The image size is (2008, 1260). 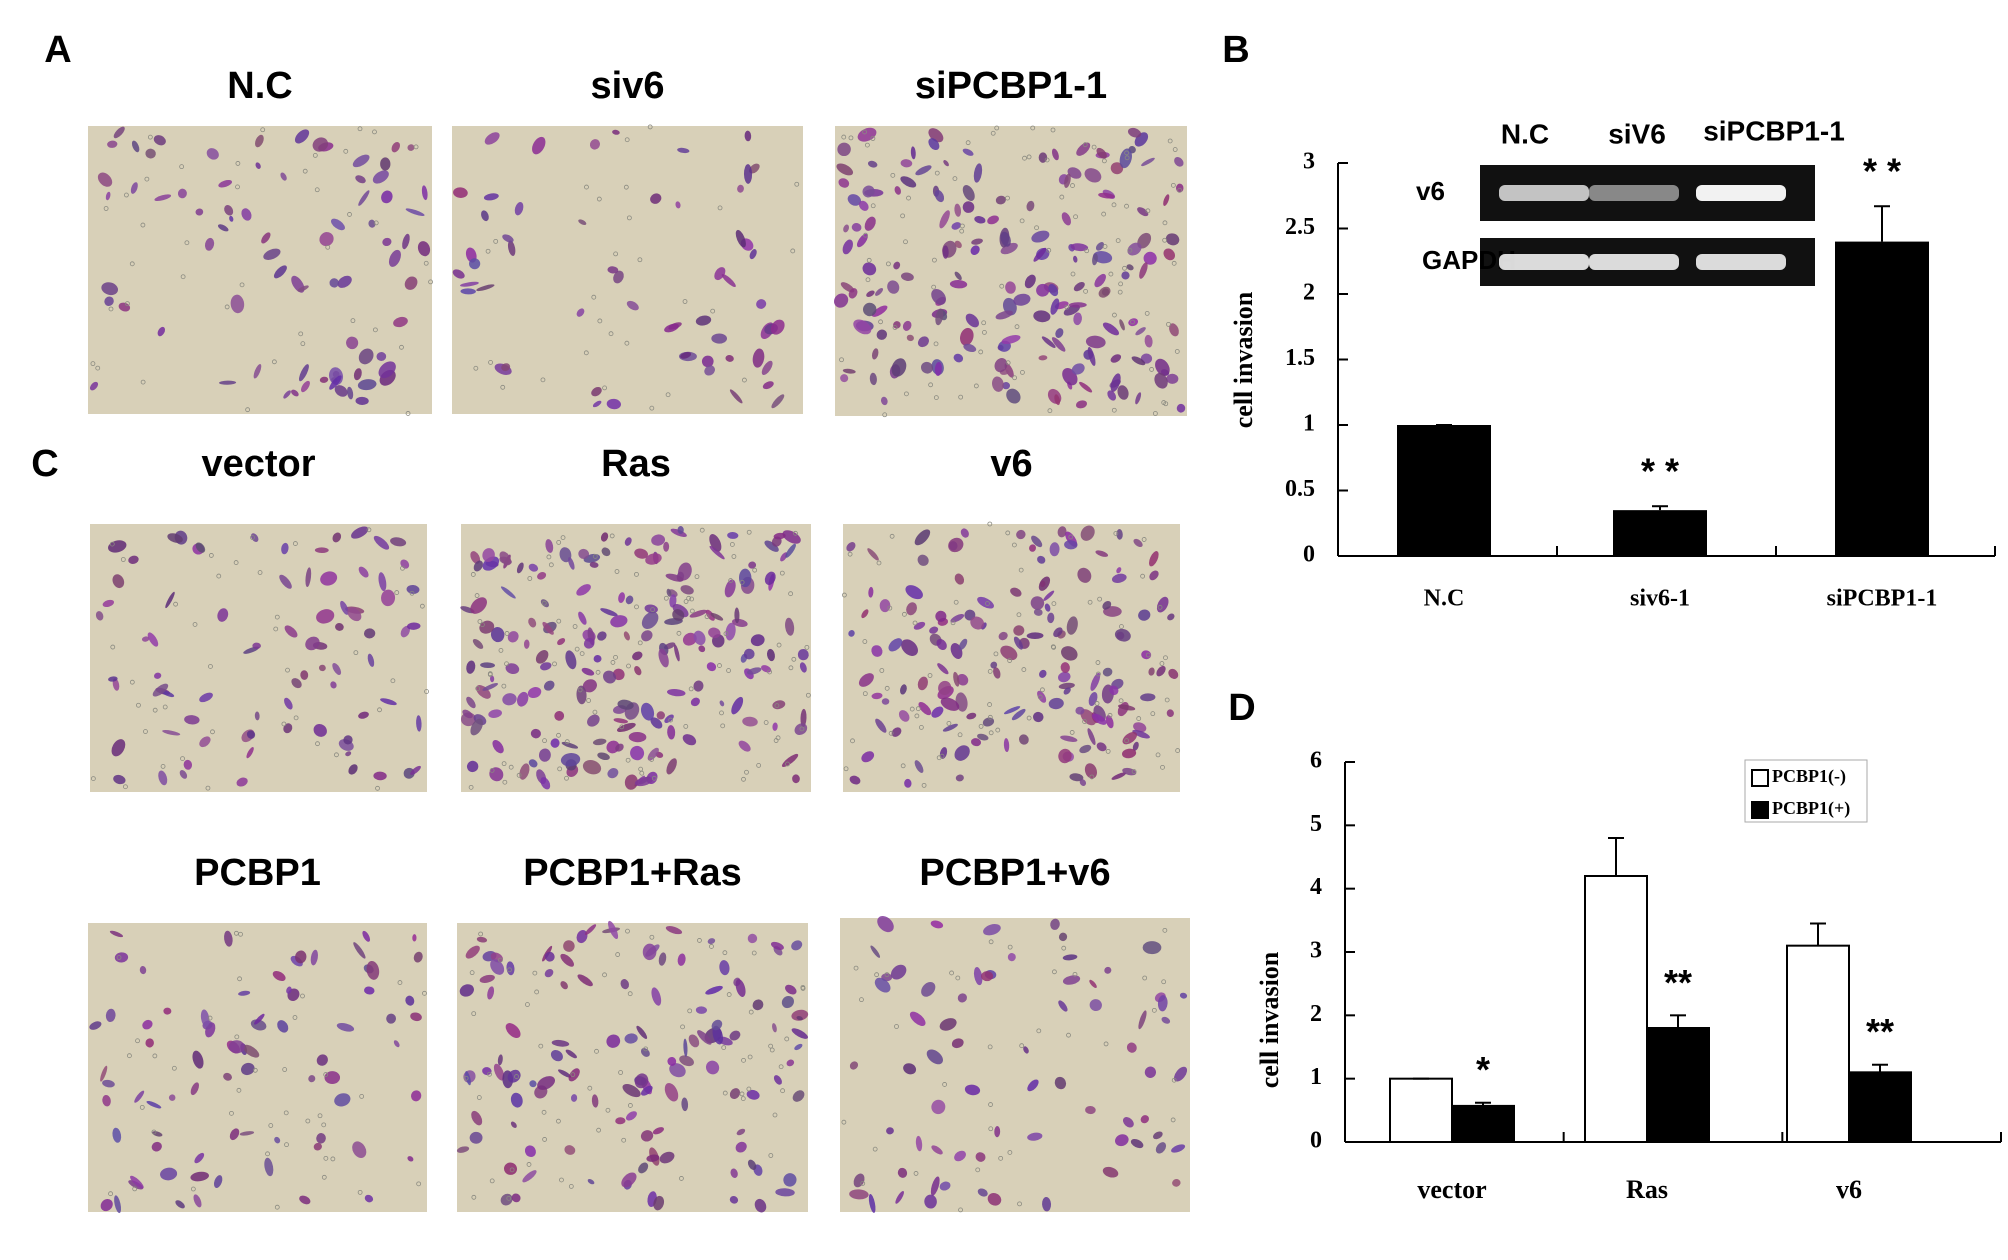 What do you see at coordinates (259, 86) in the screenshot?
I see `image-title: N.C` at bounding box center [259, 86].